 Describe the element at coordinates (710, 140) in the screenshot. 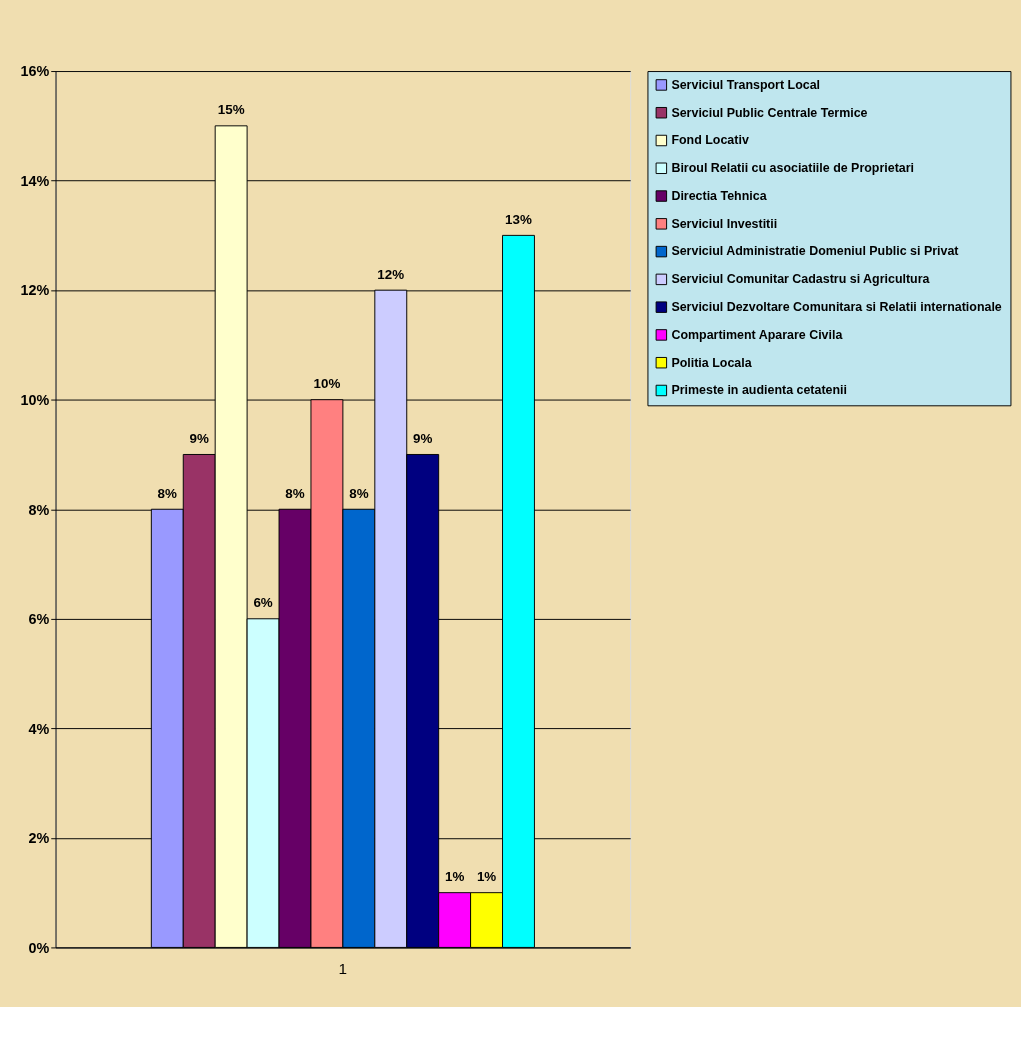

I see `legend-label: Fond Locativ` at that location.